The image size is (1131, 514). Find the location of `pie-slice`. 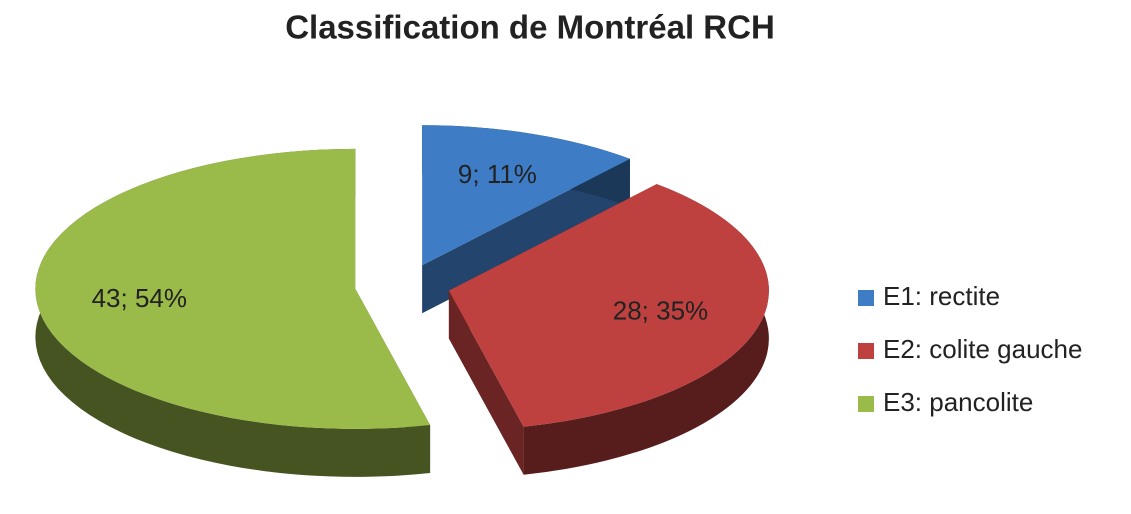

pie-slice is located at coordinates (526, 219).